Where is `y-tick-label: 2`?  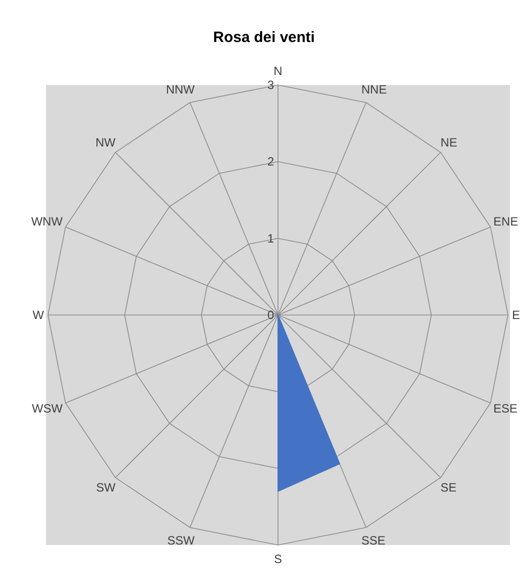
y-tick-label: 2 is located at coordinates (270, 161).